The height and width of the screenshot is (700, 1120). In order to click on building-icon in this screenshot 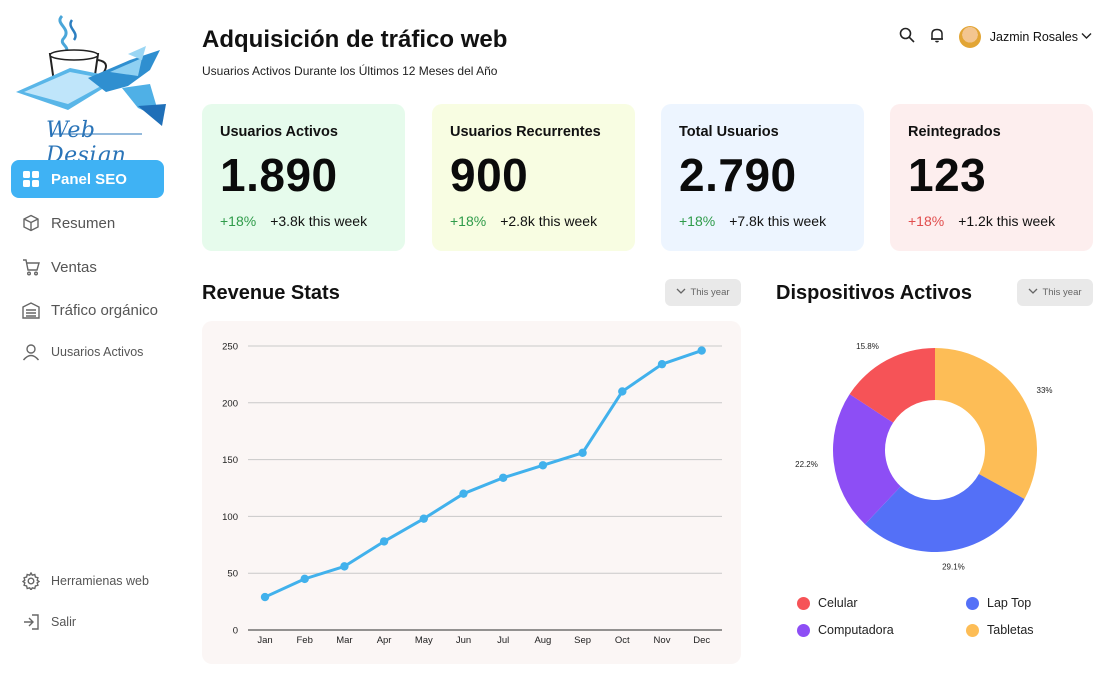, I will do `click(31, 310)`.